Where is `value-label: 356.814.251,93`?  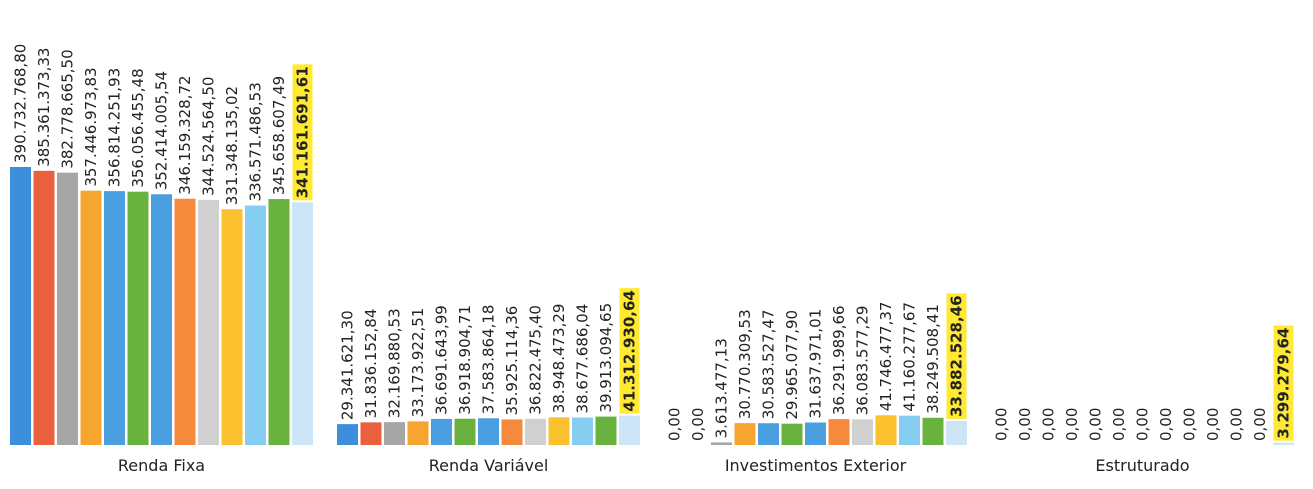
value-label: 356.814.251,93 is located at coordinates (115, 127).